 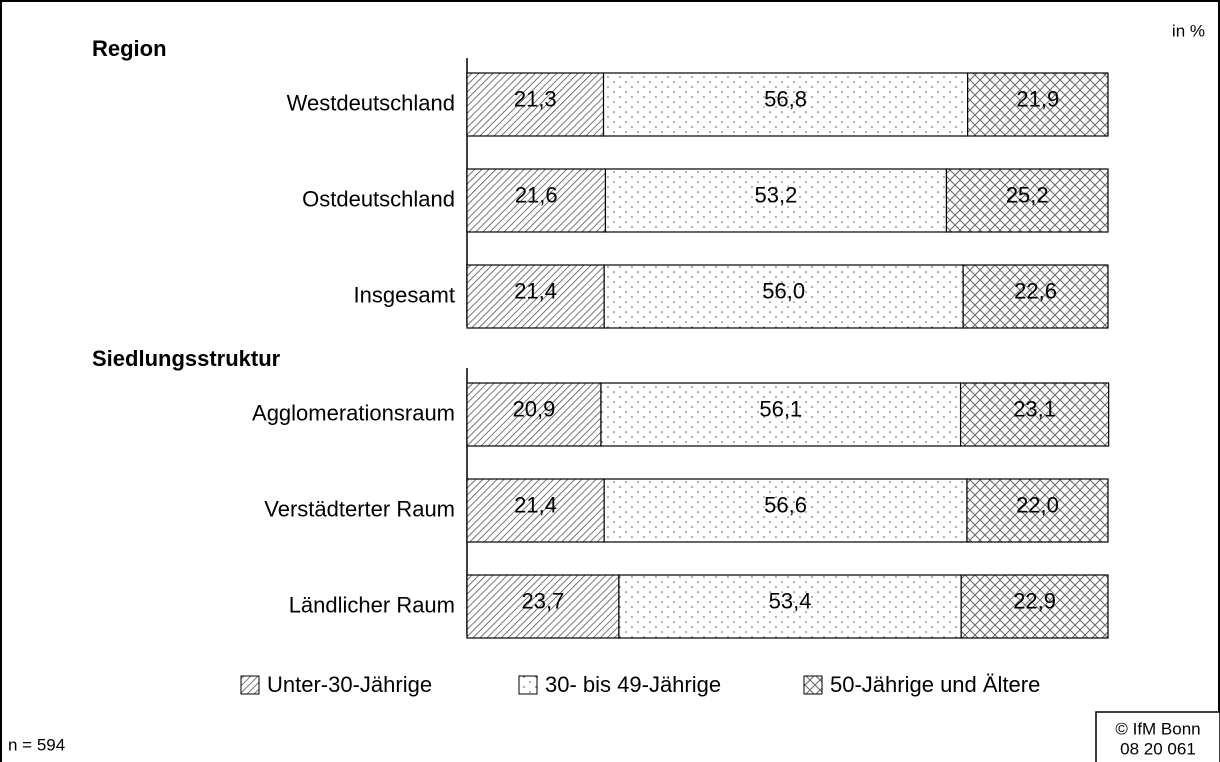 What do you see at coordinates (378, 198) in the screenshot?
I see `category-label: Ostdeutschland` at bounding box center [378, 198].